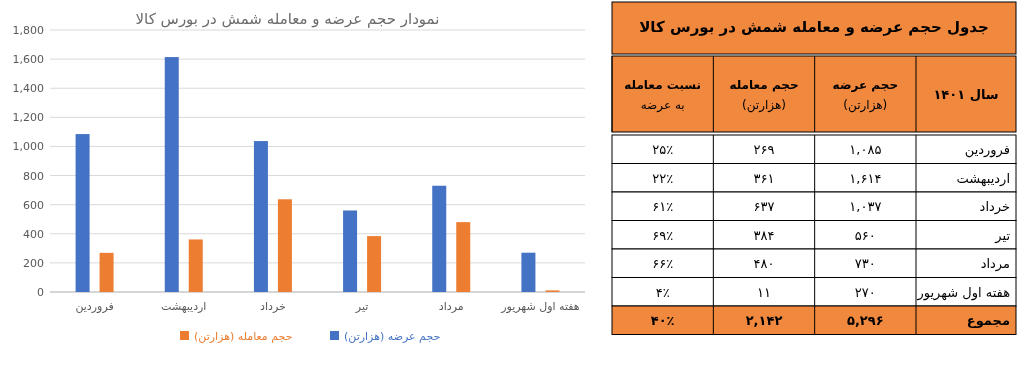 Image resolution: width=1024 pixels, height=368 pixels. What do you see at coordinates (663, 235) in the screenshot?
I see `data-label: ۶۹٪` at bounding box center [663, 235].